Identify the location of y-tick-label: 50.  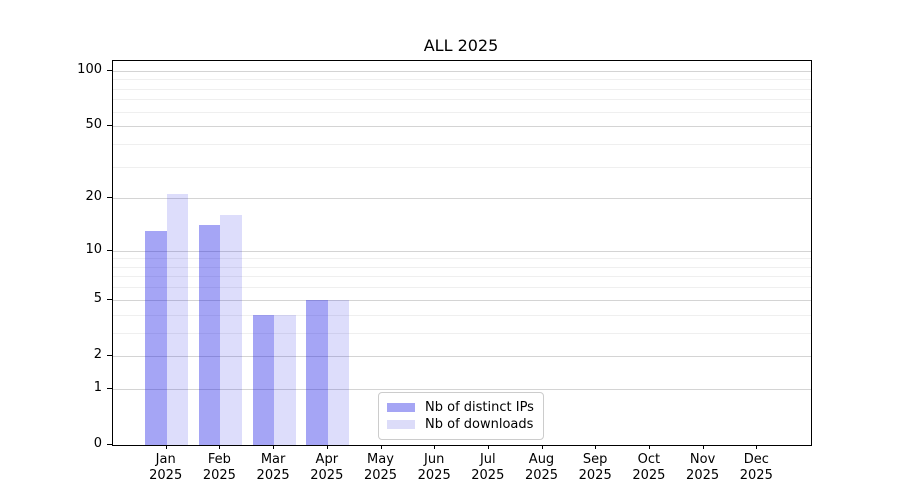
(93, 125).